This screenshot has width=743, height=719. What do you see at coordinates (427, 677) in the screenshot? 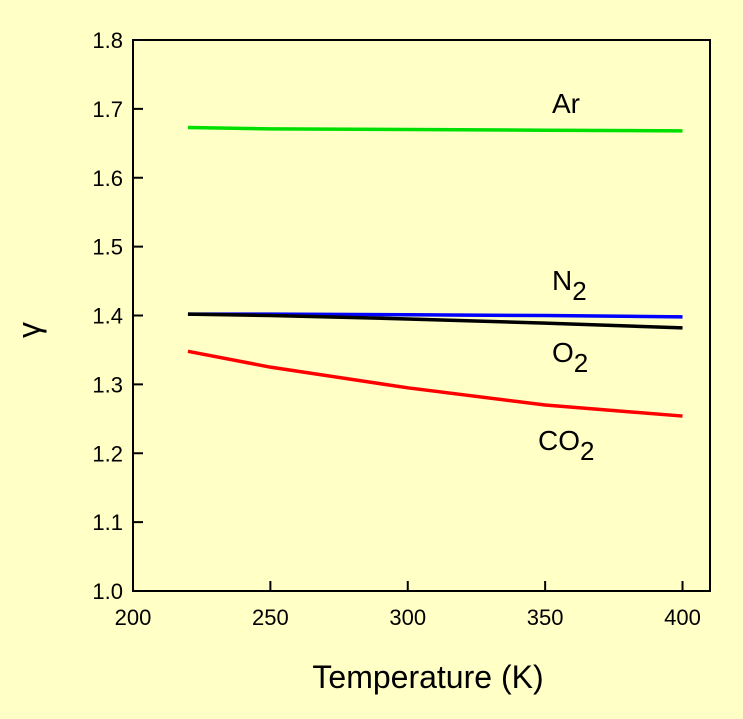
I see `x-axis-title: Temperature (K)` at bounding box center [427, 677].